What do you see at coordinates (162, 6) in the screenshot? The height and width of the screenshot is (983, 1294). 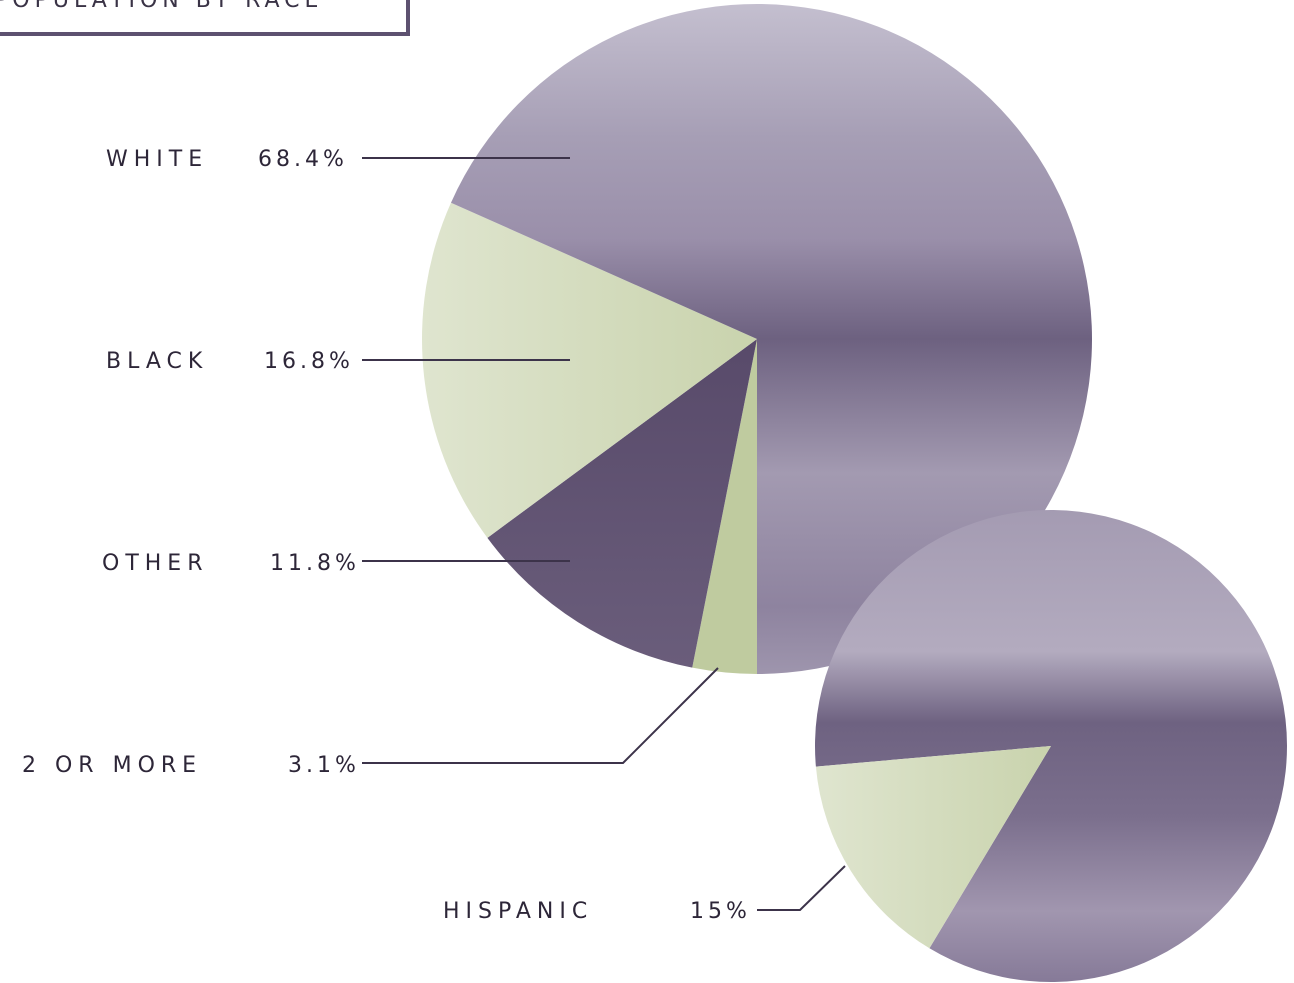 I see `chart-title: POPULATION BY RACE` at bounding box center [162, 6].